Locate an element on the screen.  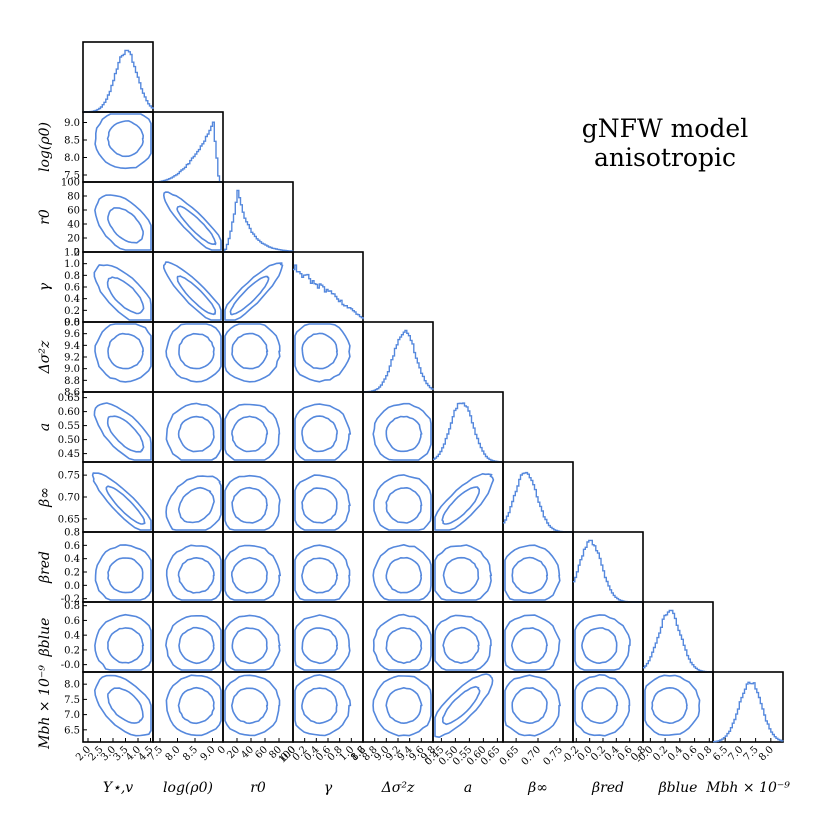
y-tick-label: 1.0 is located at coordinates (72, 264).